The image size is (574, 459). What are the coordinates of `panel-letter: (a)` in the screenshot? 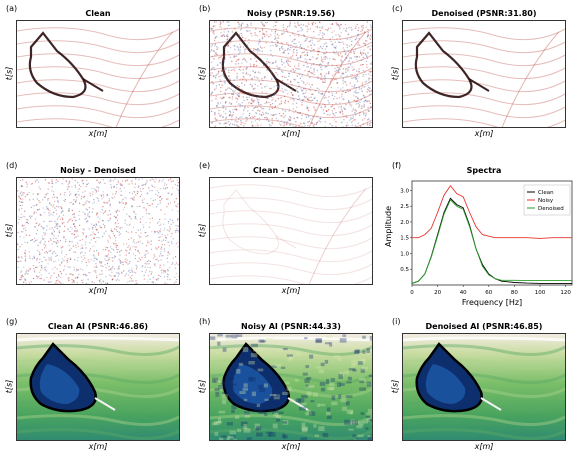 It's located at (12, 8).